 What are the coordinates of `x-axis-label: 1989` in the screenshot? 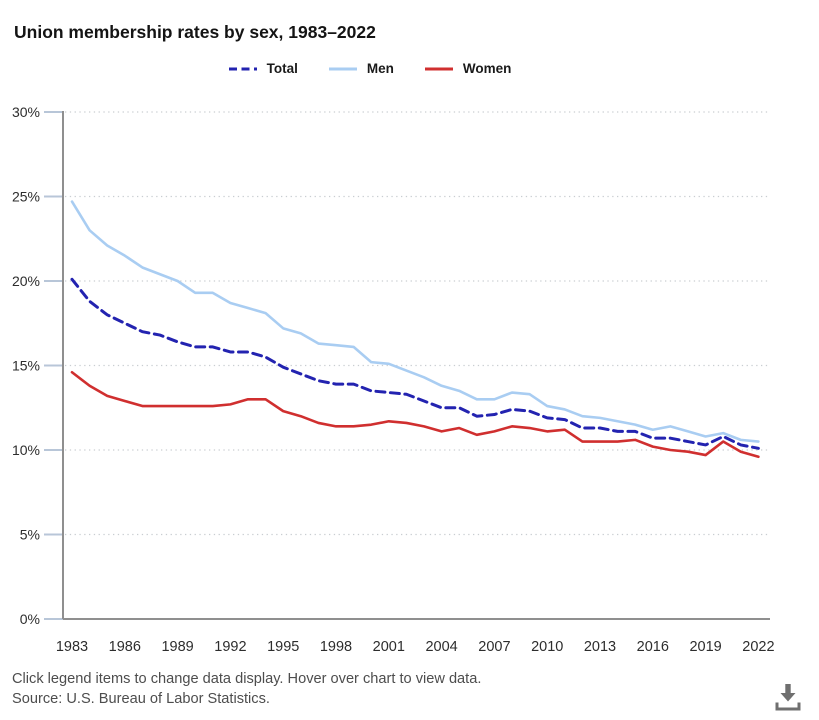 It's located at (177, 647).